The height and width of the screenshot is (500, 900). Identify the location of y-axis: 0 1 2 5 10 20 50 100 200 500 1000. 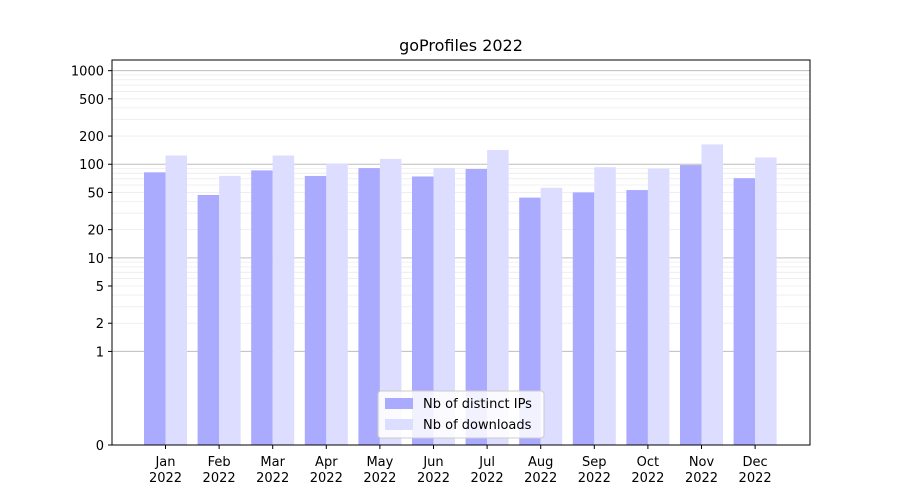
(91, 259).